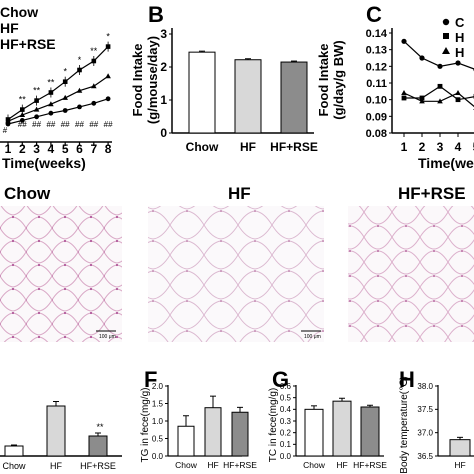 This screenshot has height=474, width=474. What do you see at coordinates (459, 465) in the screenshot?
I see `panel-h-category-label: HF` at bounding box center [459, 465].